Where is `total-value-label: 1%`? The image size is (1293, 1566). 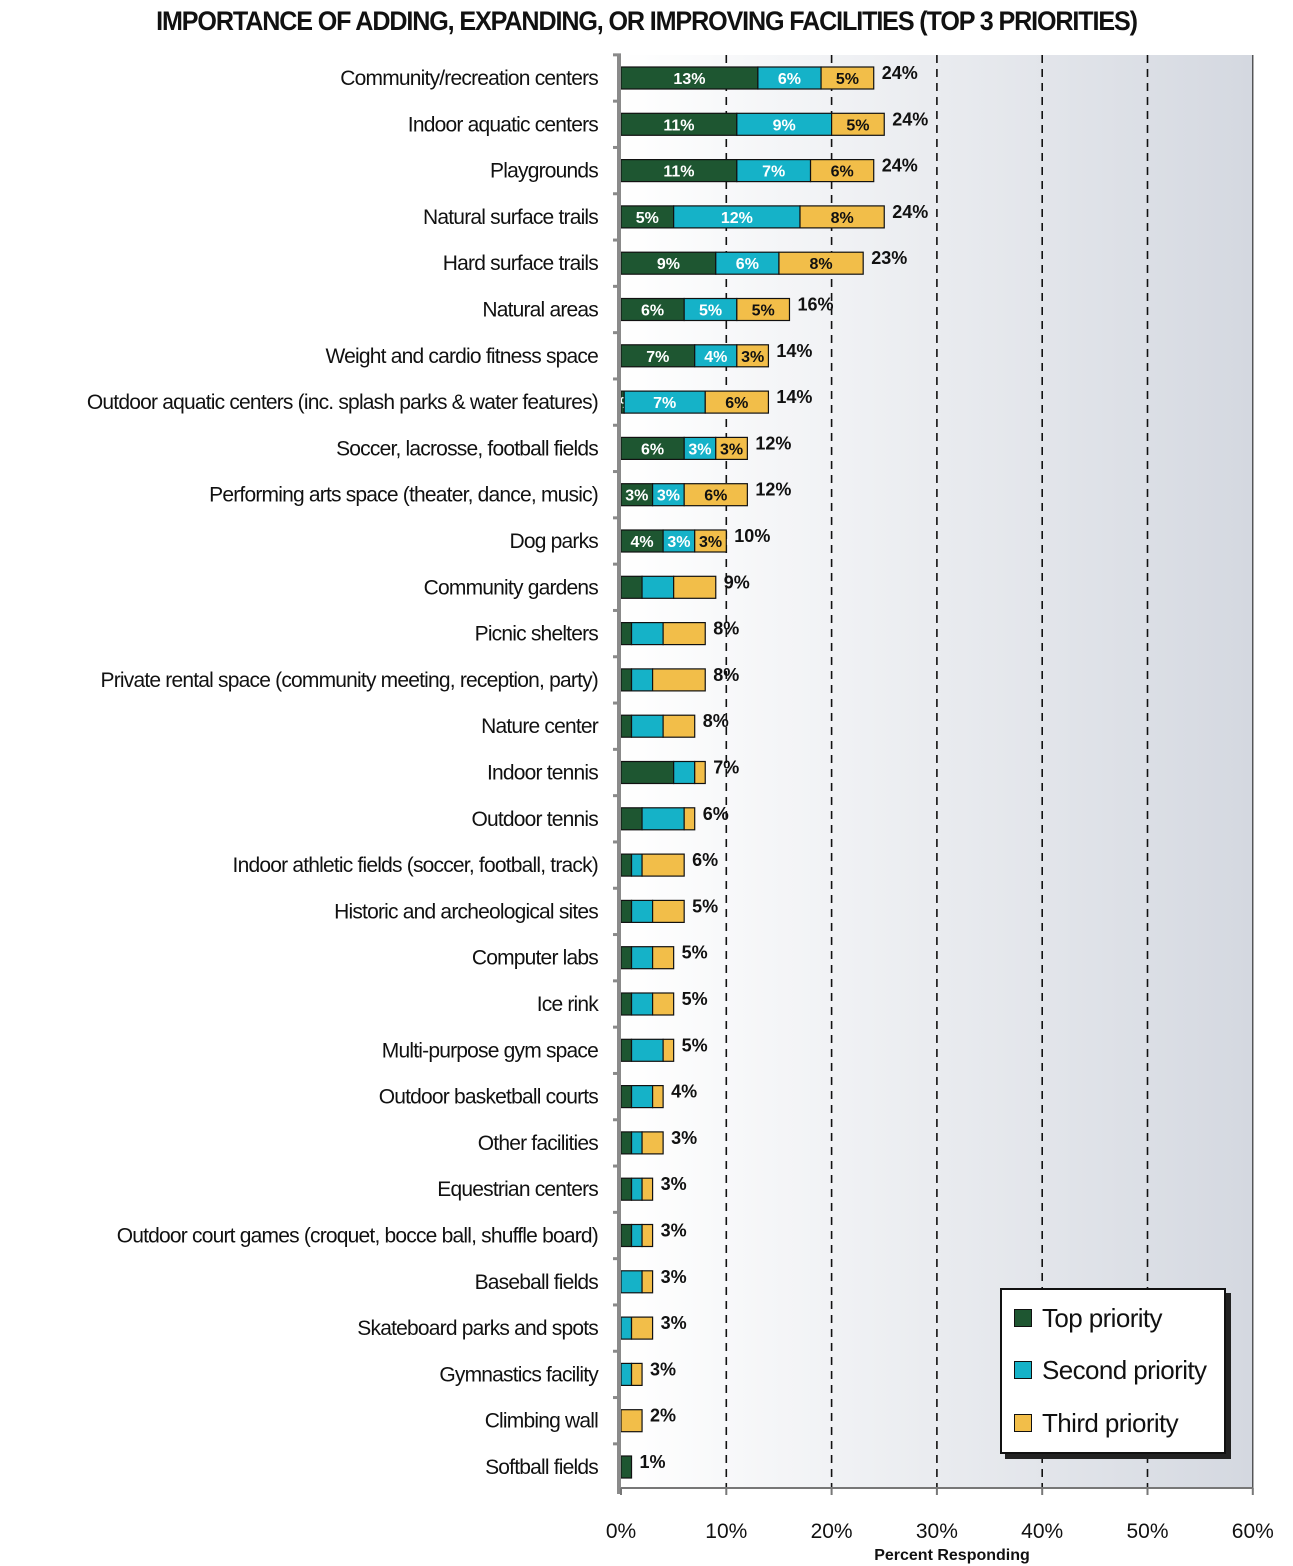
total-value-label: 1% is located at coordinates (653, 1462).